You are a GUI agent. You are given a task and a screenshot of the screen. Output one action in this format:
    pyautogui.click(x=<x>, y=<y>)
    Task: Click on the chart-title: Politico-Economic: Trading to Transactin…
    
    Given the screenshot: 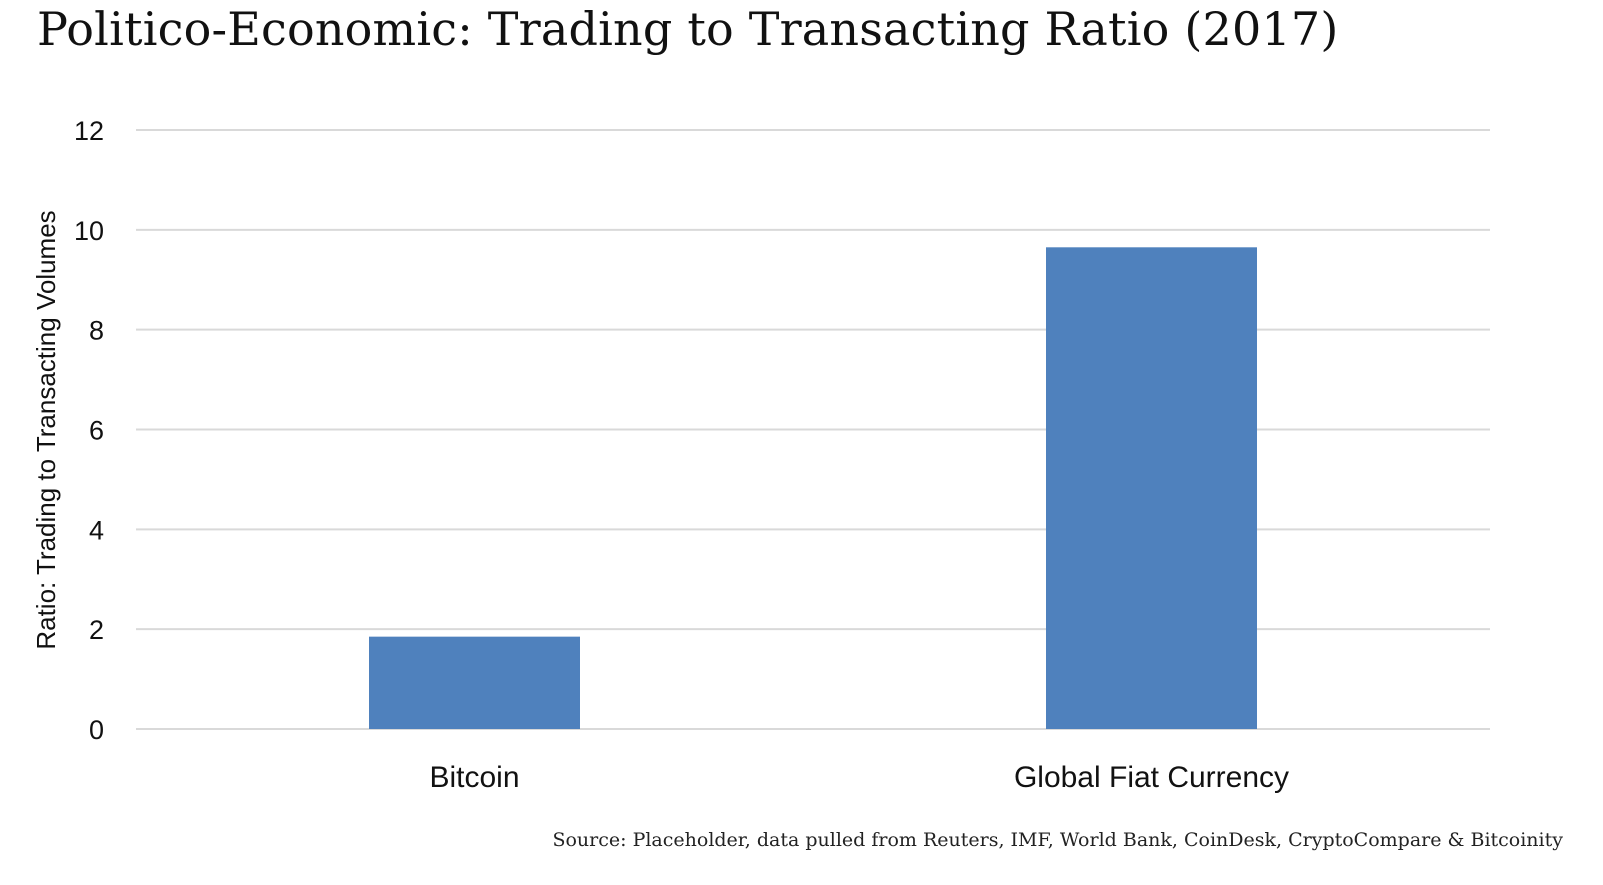 What is the action you would take?
    pyautogui.click(x=688, y=29)
    